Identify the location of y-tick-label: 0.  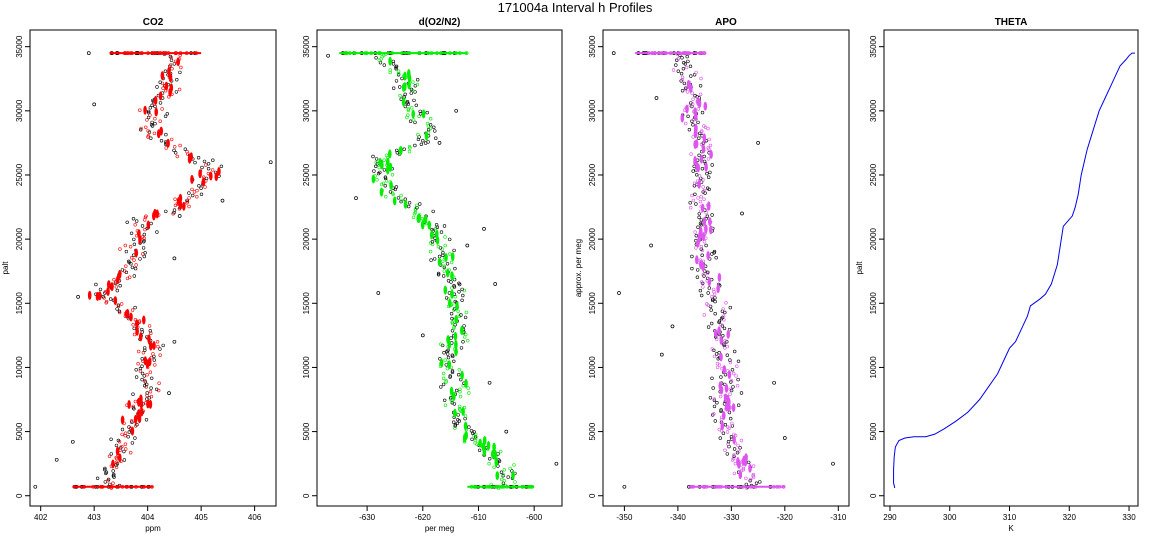
(873, 495).